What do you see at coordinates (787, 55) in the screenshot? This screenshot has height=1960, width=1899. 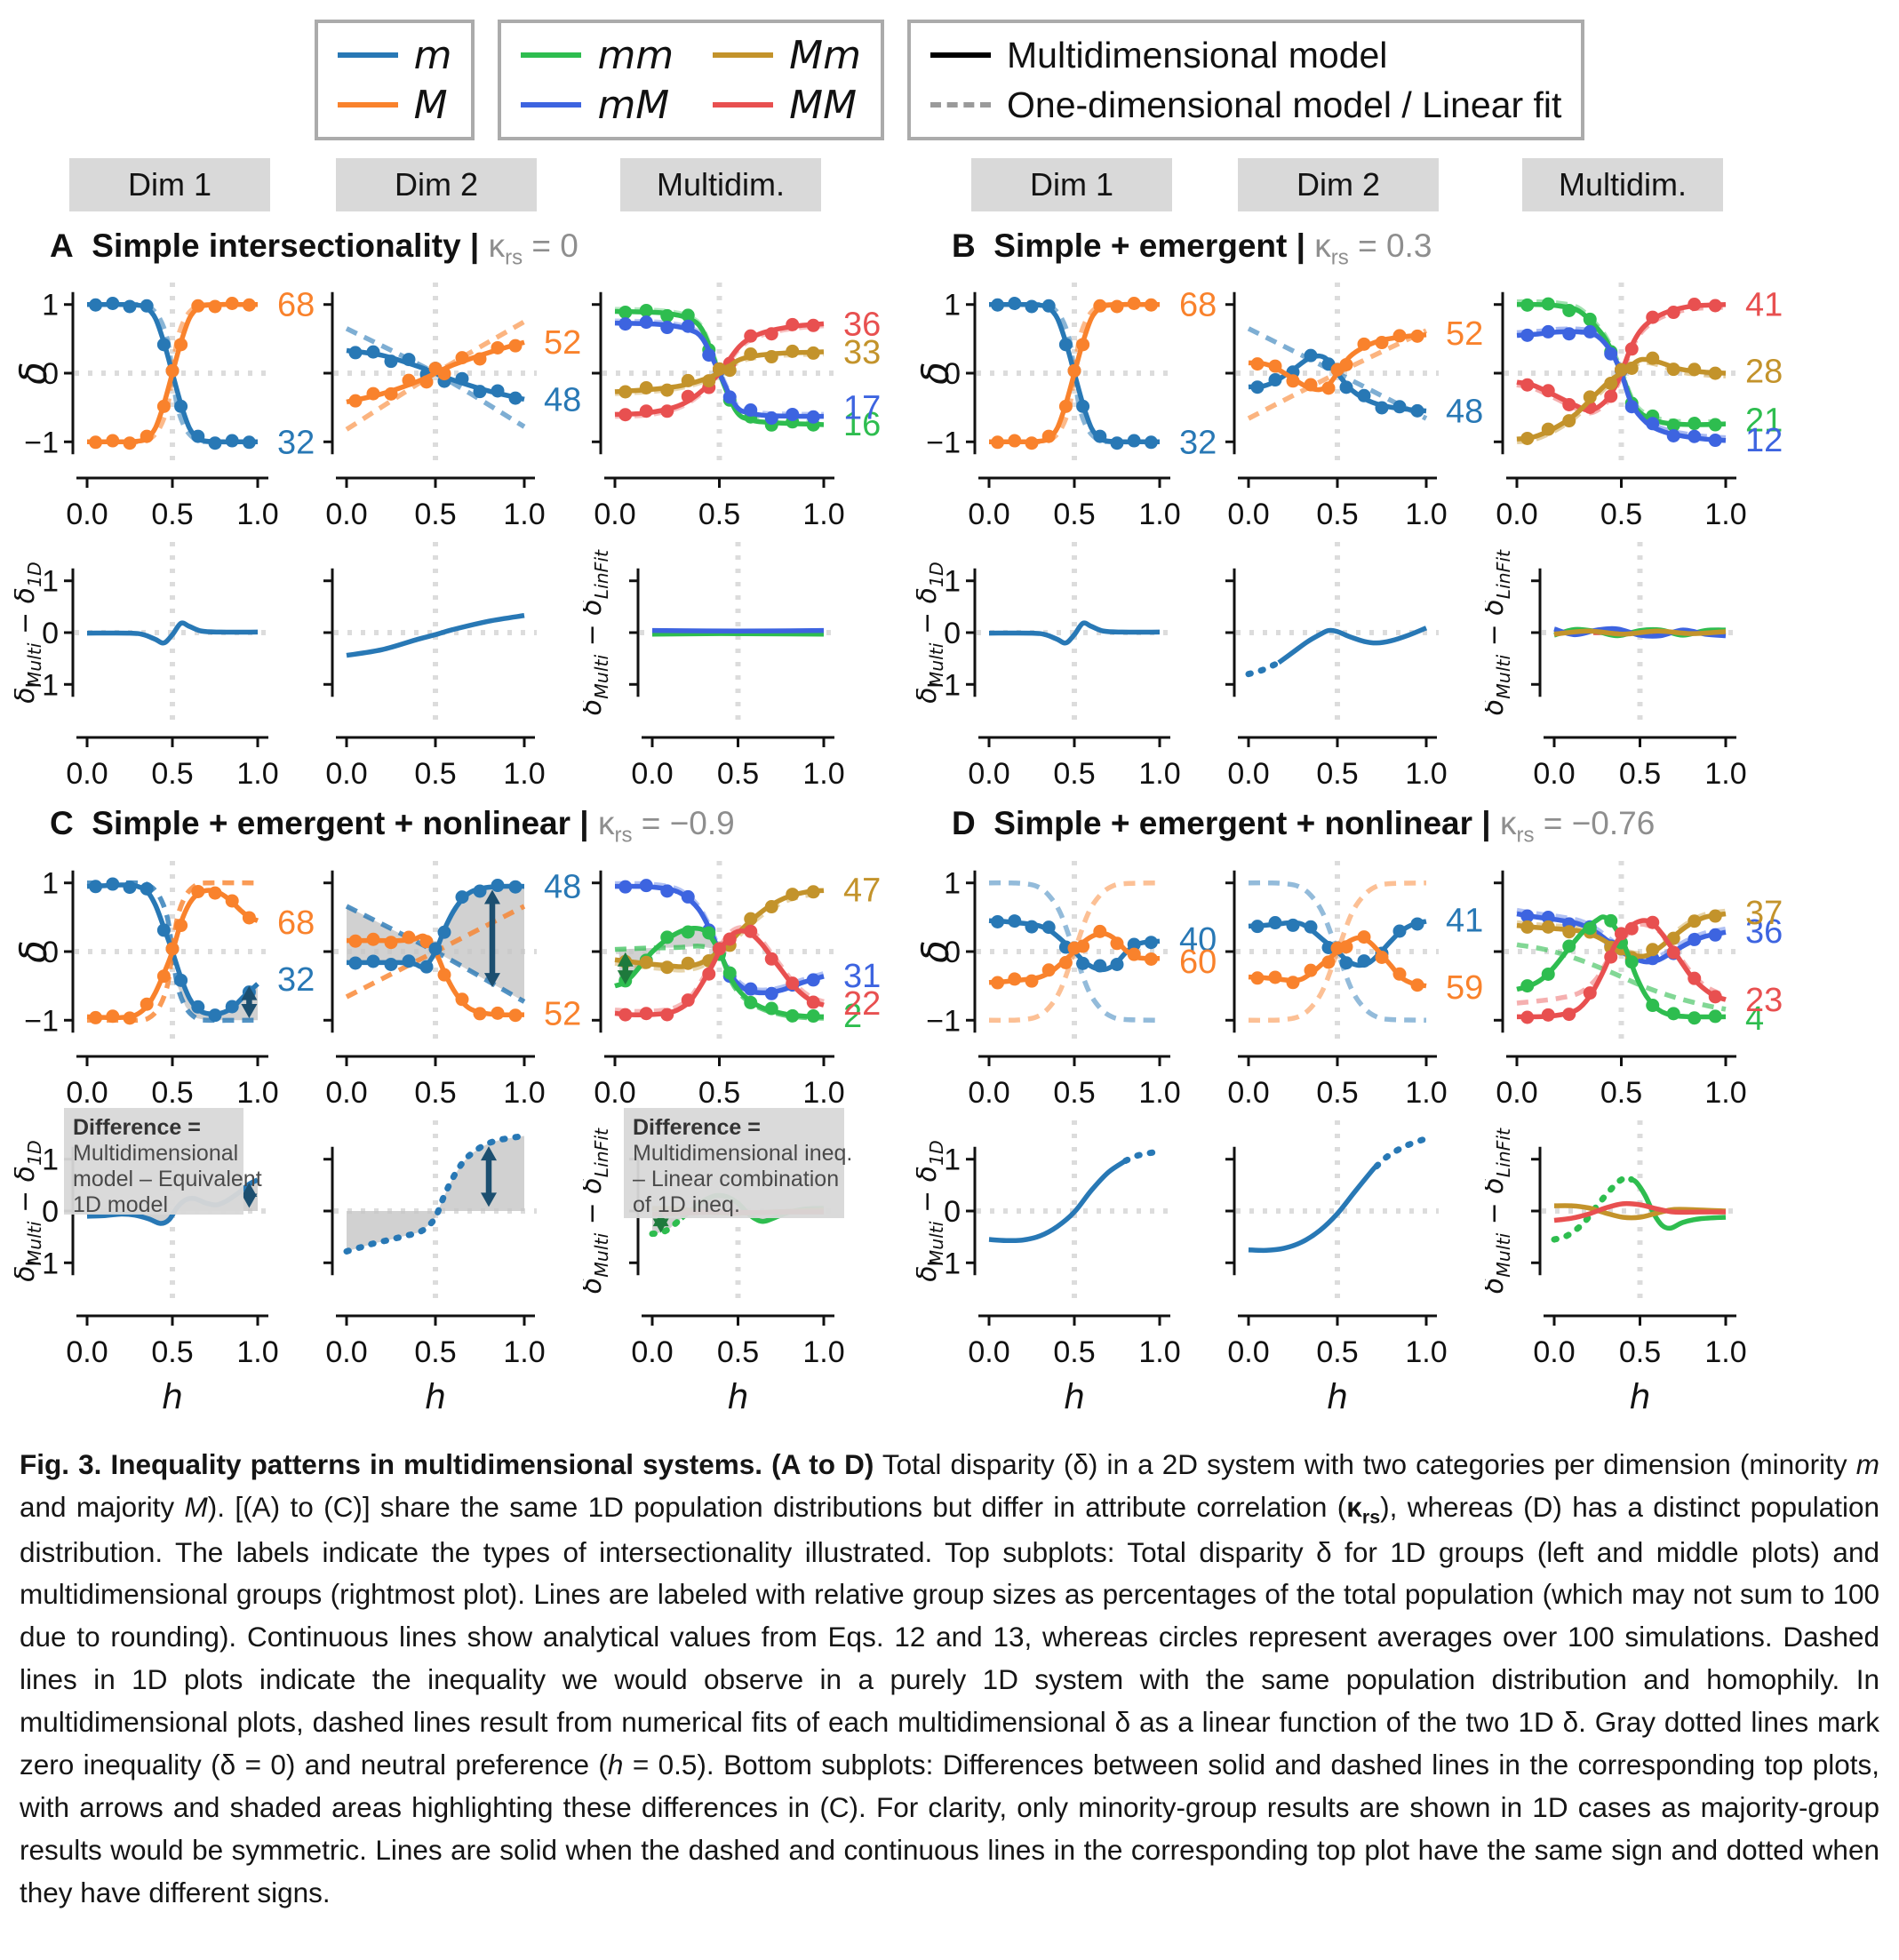 I see `legend-item-Mm: Mm` at bounding box center [787, 55].